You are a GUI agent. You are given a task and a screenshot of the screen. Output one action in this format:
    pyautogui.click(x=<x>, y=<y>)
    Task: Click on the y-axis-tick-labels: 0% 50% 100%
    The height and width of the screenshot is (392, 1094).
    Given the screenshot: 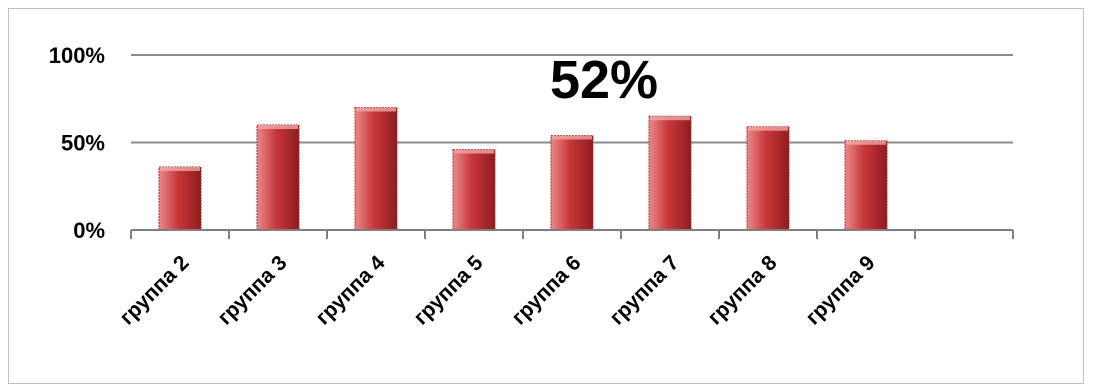 What is the action you would take?
    pyautogui.click(x=77, y=143)
    